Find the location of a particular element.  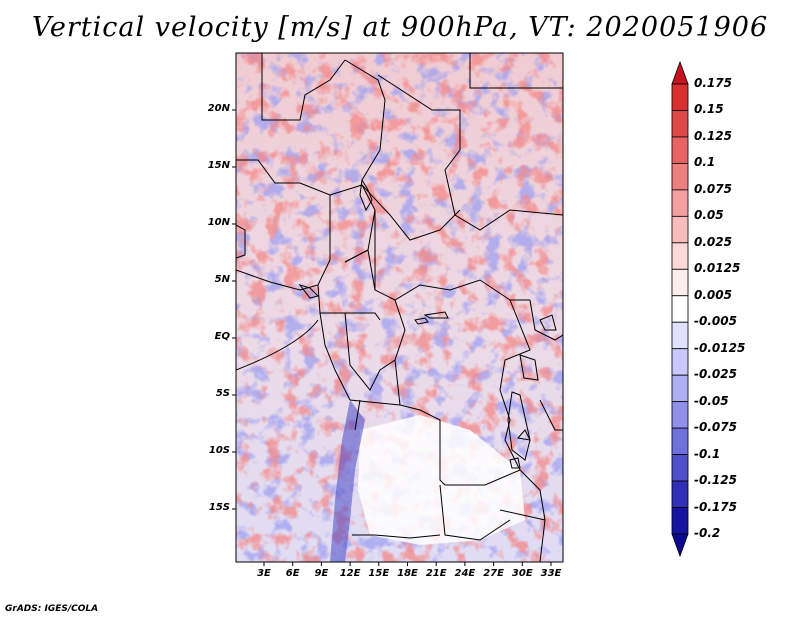

colorbar-label: 0.05 is located at coordinates (709, 215).